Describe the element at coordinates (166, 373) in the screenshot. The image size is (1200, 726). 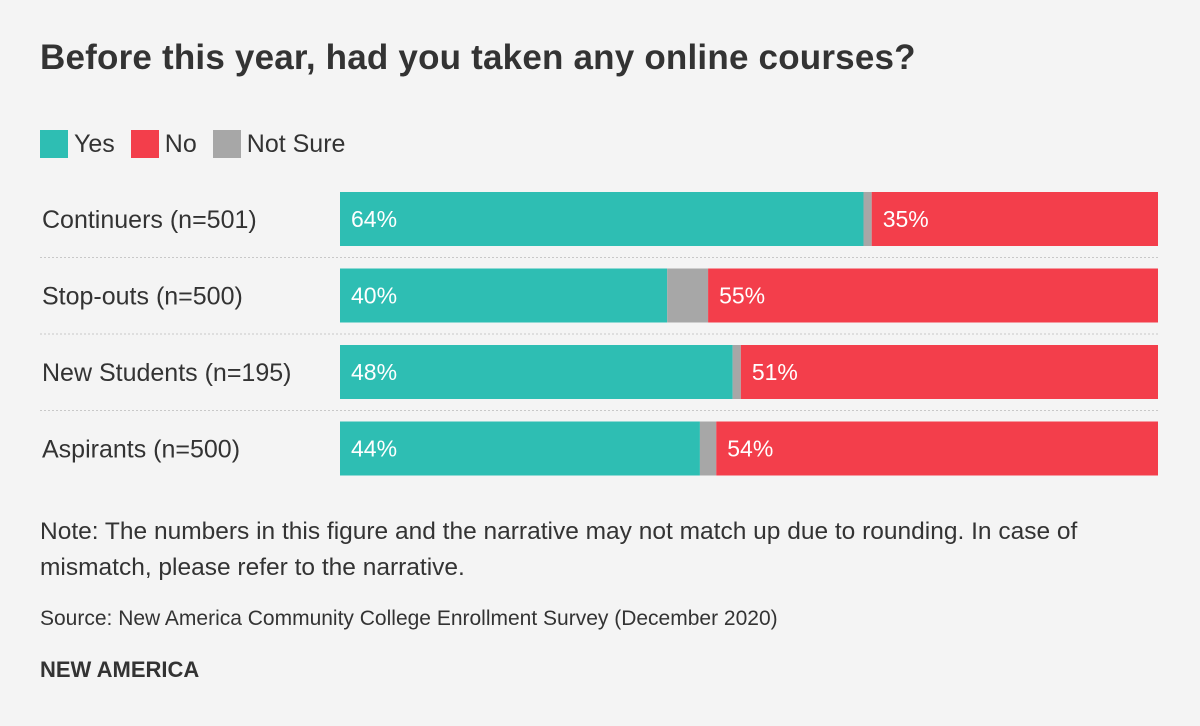
I see `category-label: New Students (n=195)` at that location.